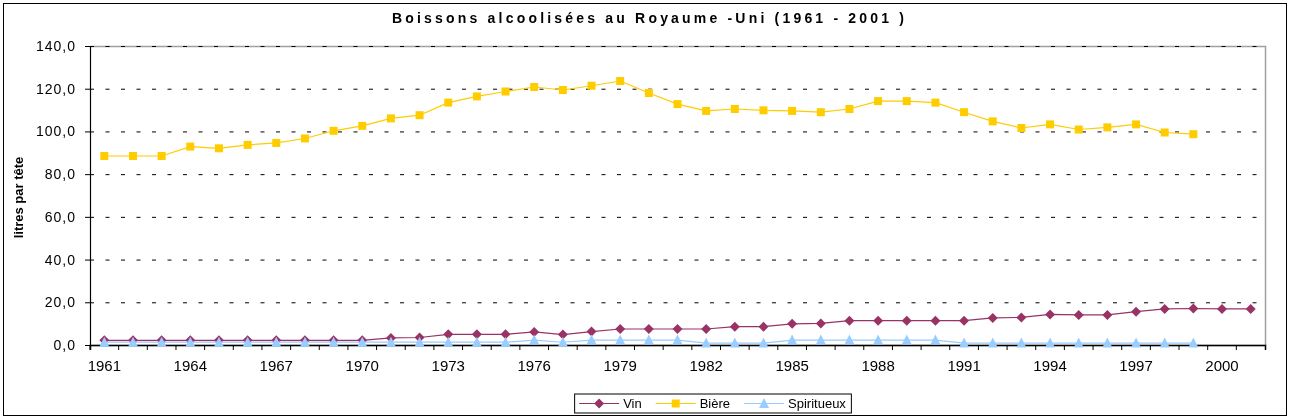 This screenshot has height=419, width=1290. Describe the element at coordinates (60, 174) in the screenshot. I see `y-tick-label: 80,0` at that location.